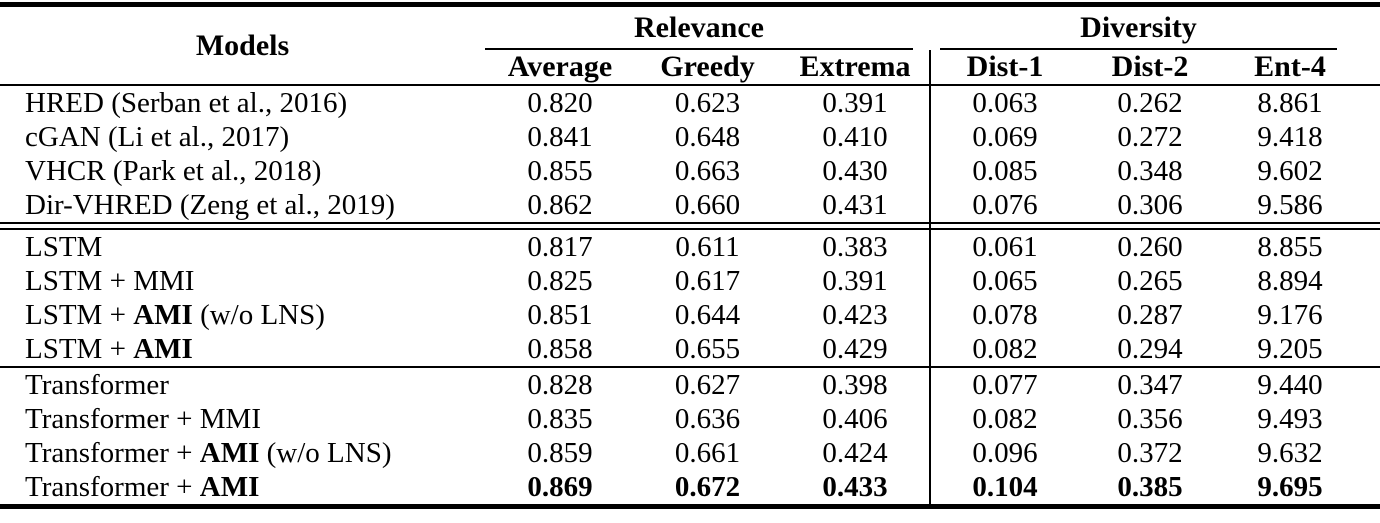 The image size is (1380, 523). What do you see at coordinates (560, 384) in the screenshot?
I see `metric-value-cell: 0.828` at bounding box center [560, 384].